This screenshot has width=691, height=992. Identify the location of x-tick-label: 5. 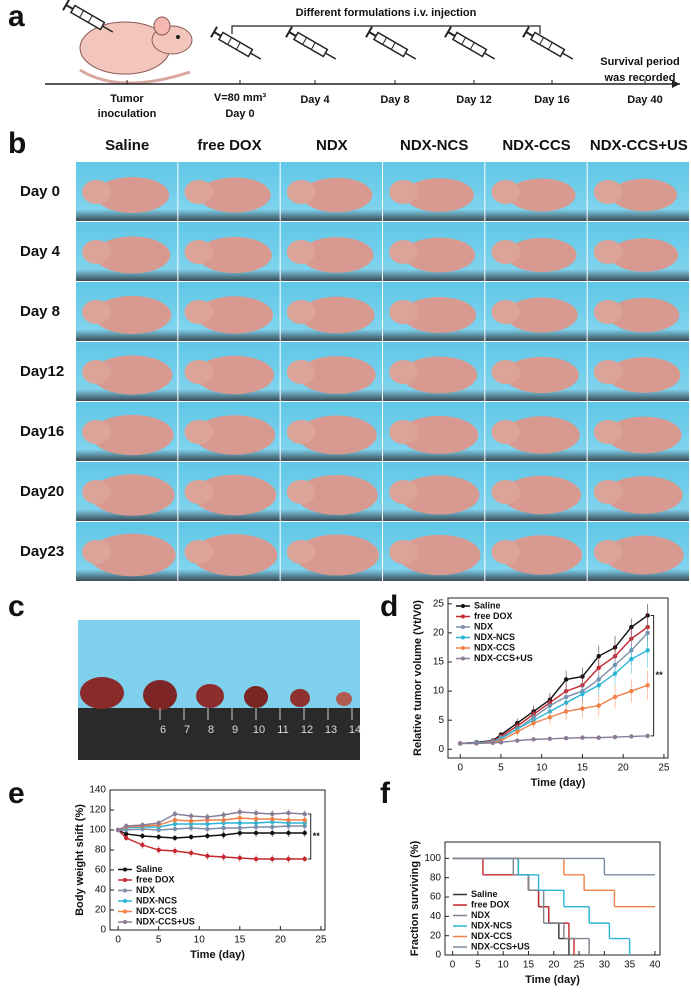
(501, 768).